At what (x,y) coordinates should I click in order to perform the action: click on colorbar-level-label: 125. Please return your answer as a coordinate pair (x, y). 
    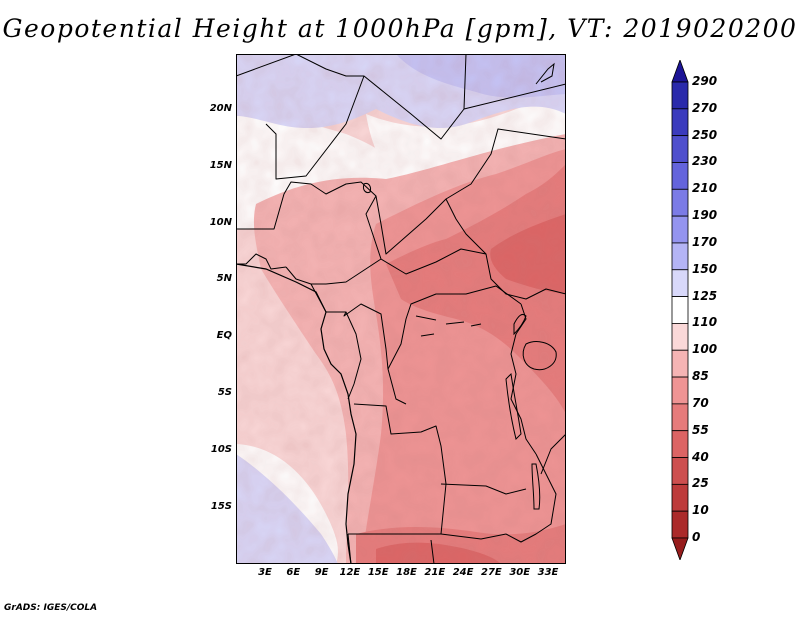
    Looking at the image, I should click on (705, 295).